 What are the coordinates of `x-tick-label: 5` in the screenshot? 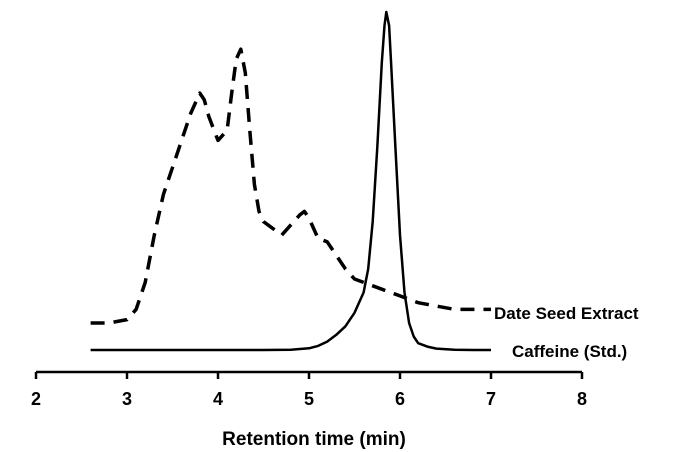 It's located at (309, 399).